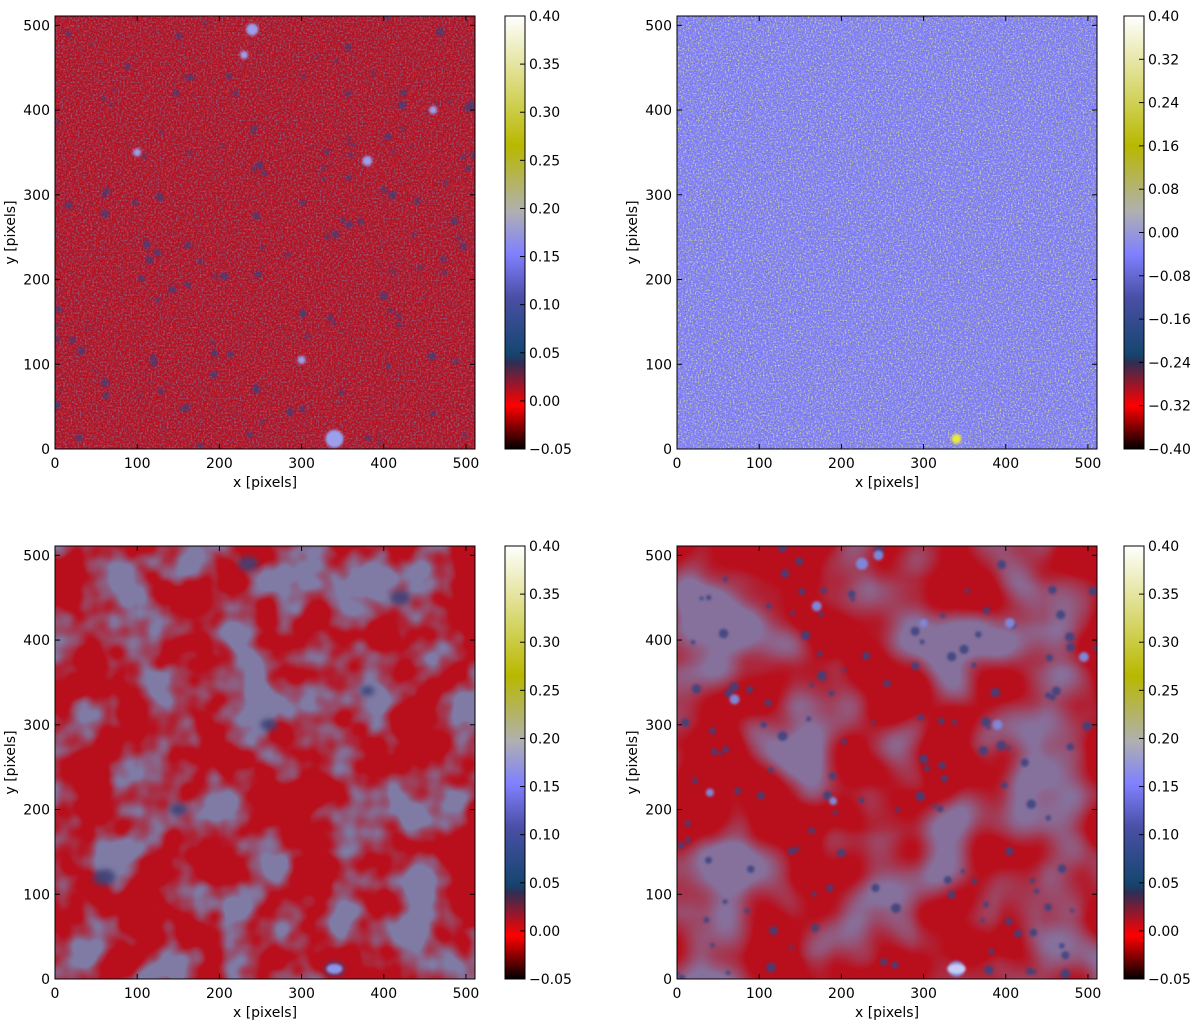  I want to click on colorbar-tick-label: 0.32, so click(1163, 60).